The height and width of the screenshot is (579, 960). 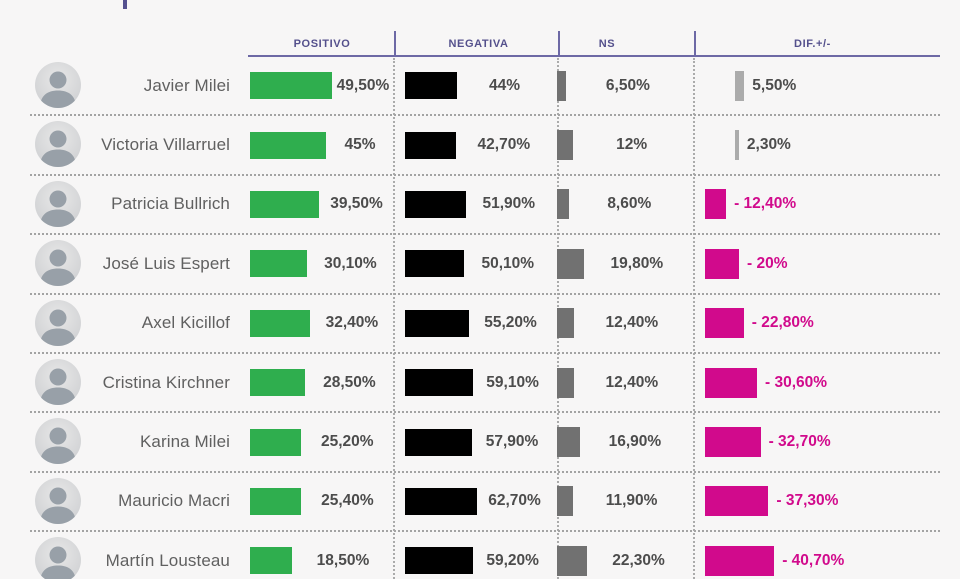 What do you see at coordinates (322, 44) in the screenshot?
I see `column-header-positivo: POSITIVO` at bounding box center [322, 44].